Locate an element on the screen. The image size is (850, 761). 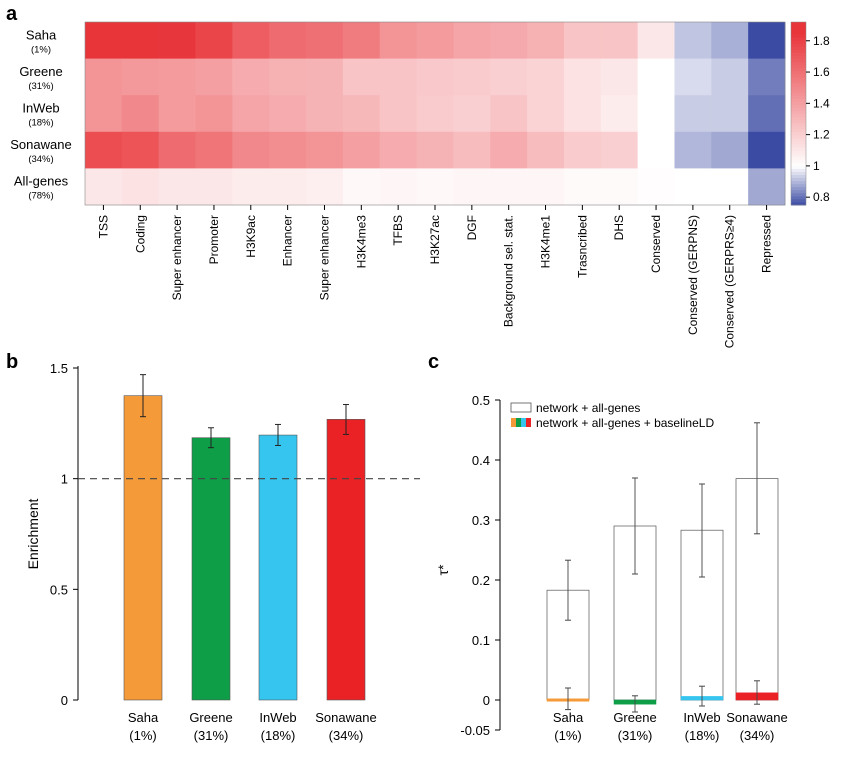
heatmap-col-label: Conserved (GERPRS≥4) is located at coordinates (730, 281).